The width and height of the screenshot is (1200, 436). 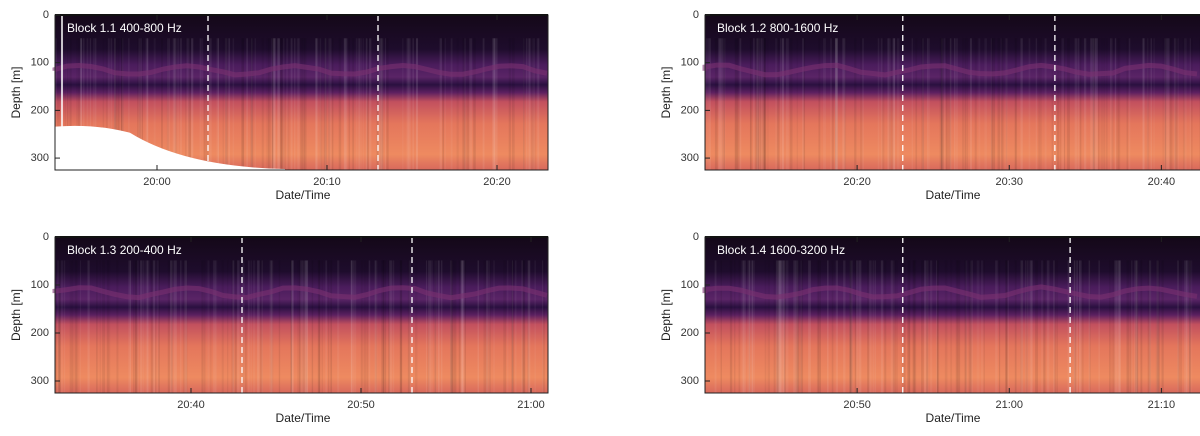 I want to click on x-axis-label: Date/Time, so click(x=953, y=195).